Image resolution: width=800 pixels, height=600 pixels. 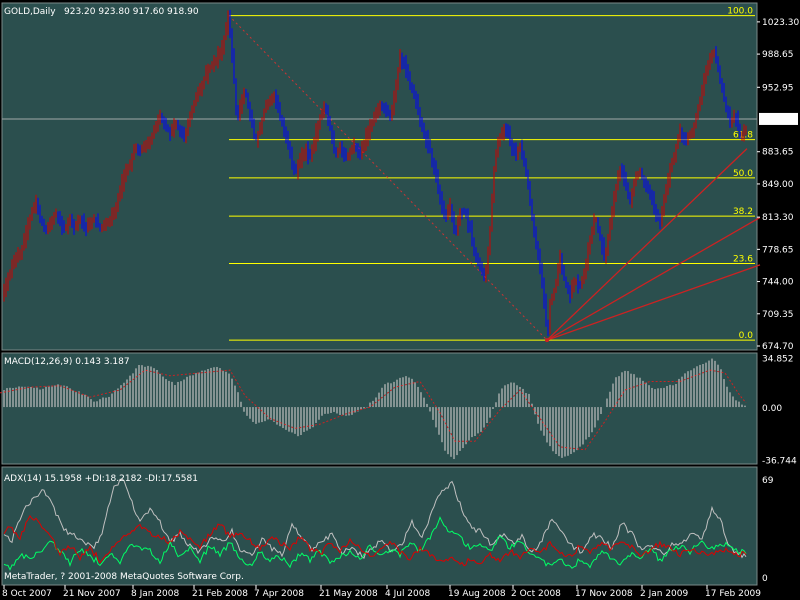 I want to click on price-tick-label: 813.30, so click(x=778, y=218).